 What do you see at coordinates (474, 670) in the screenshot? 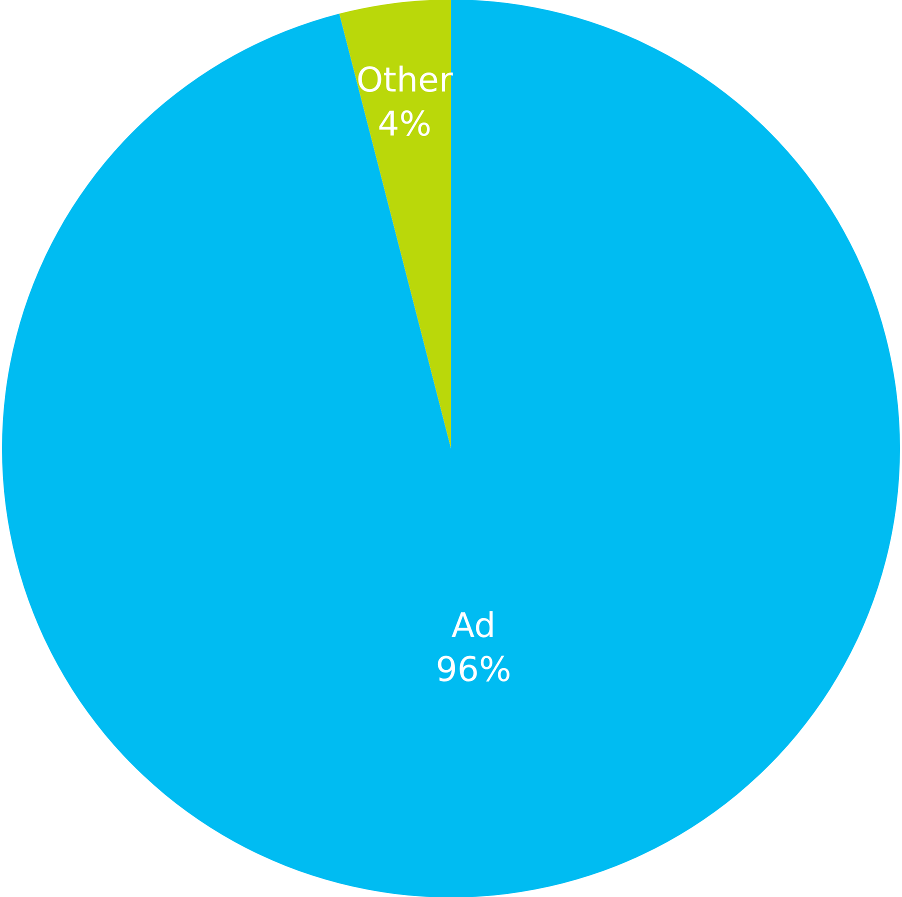
I see `data-label: 96%` at bounding box center [474, 670].